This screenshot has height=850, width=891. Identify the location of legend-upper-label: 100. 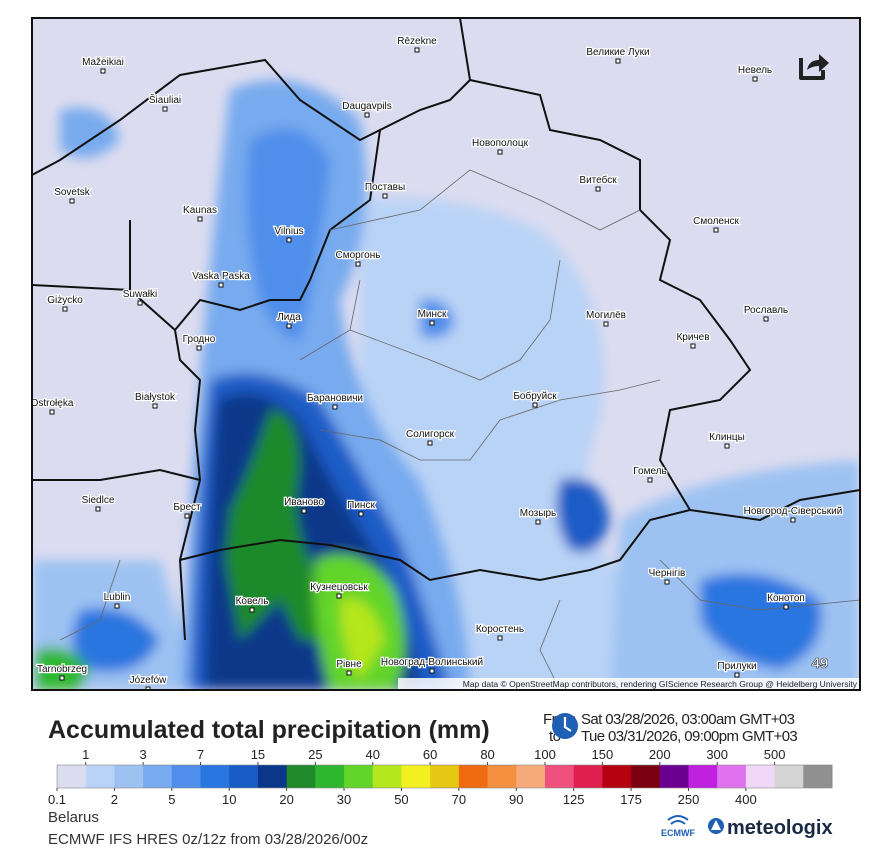
(545, 754).